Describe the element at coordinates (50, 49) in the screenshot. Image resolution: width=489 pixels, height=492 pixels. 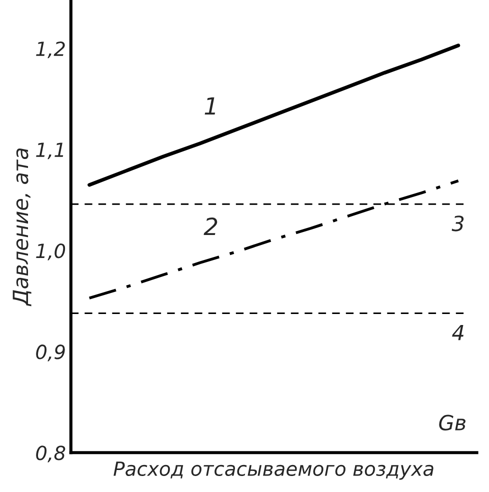
I see `y-tick-label: 1,2` at that location.